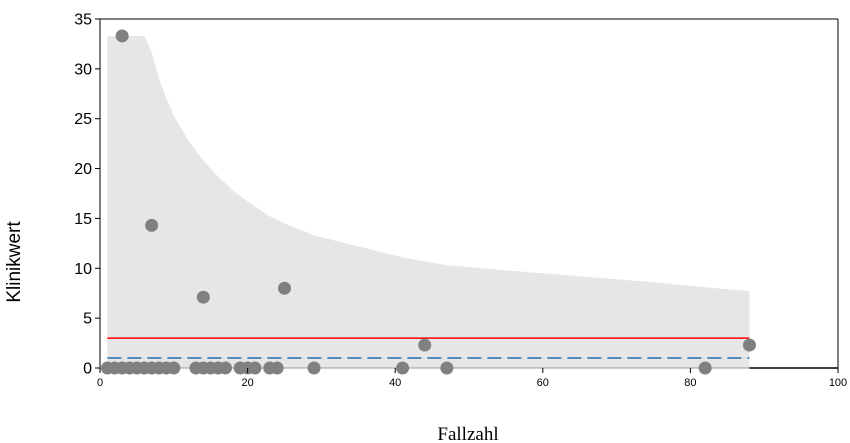  I want to click on y-tick-label: 20, so click(83, 169).